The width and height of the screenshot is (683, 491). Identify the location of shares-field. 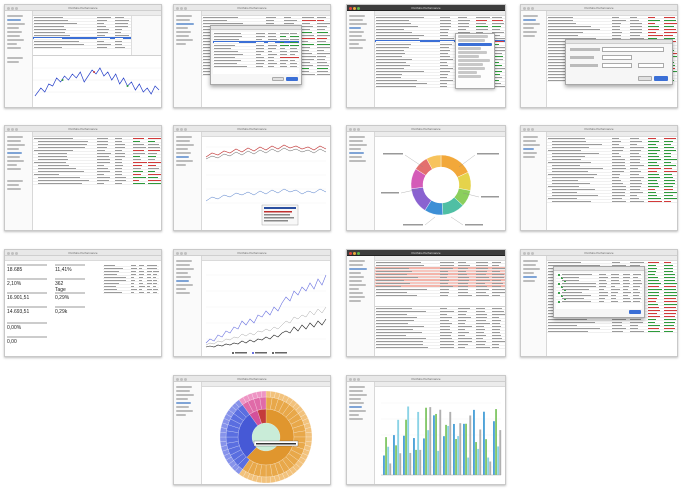
(651, 65).